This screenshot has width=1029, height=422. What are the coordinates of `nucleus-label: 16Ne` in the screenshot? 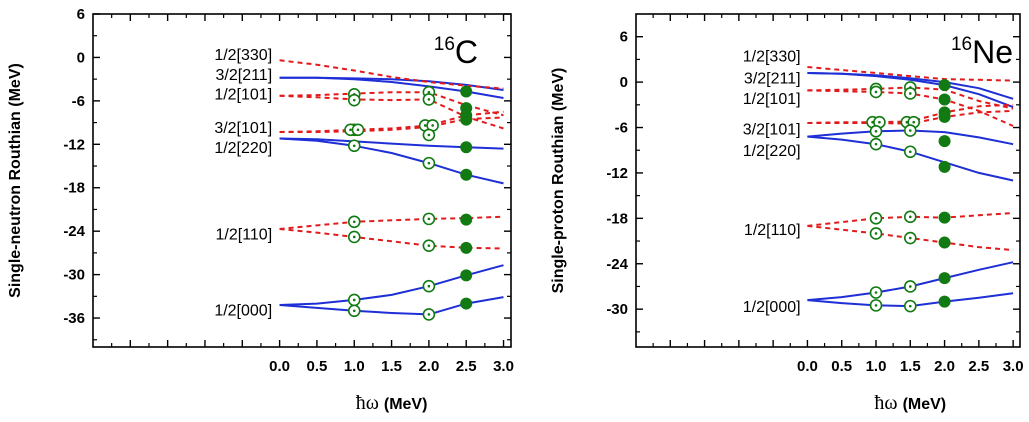 It's located at (982, 52).